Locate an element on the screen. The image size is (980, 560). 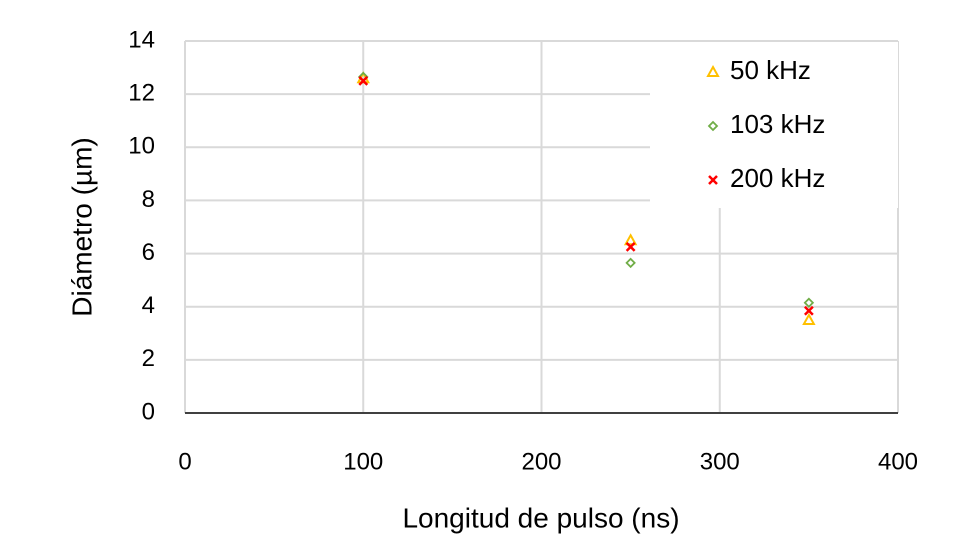
y-tick-label: 8 is located at coordinates (148, 199).